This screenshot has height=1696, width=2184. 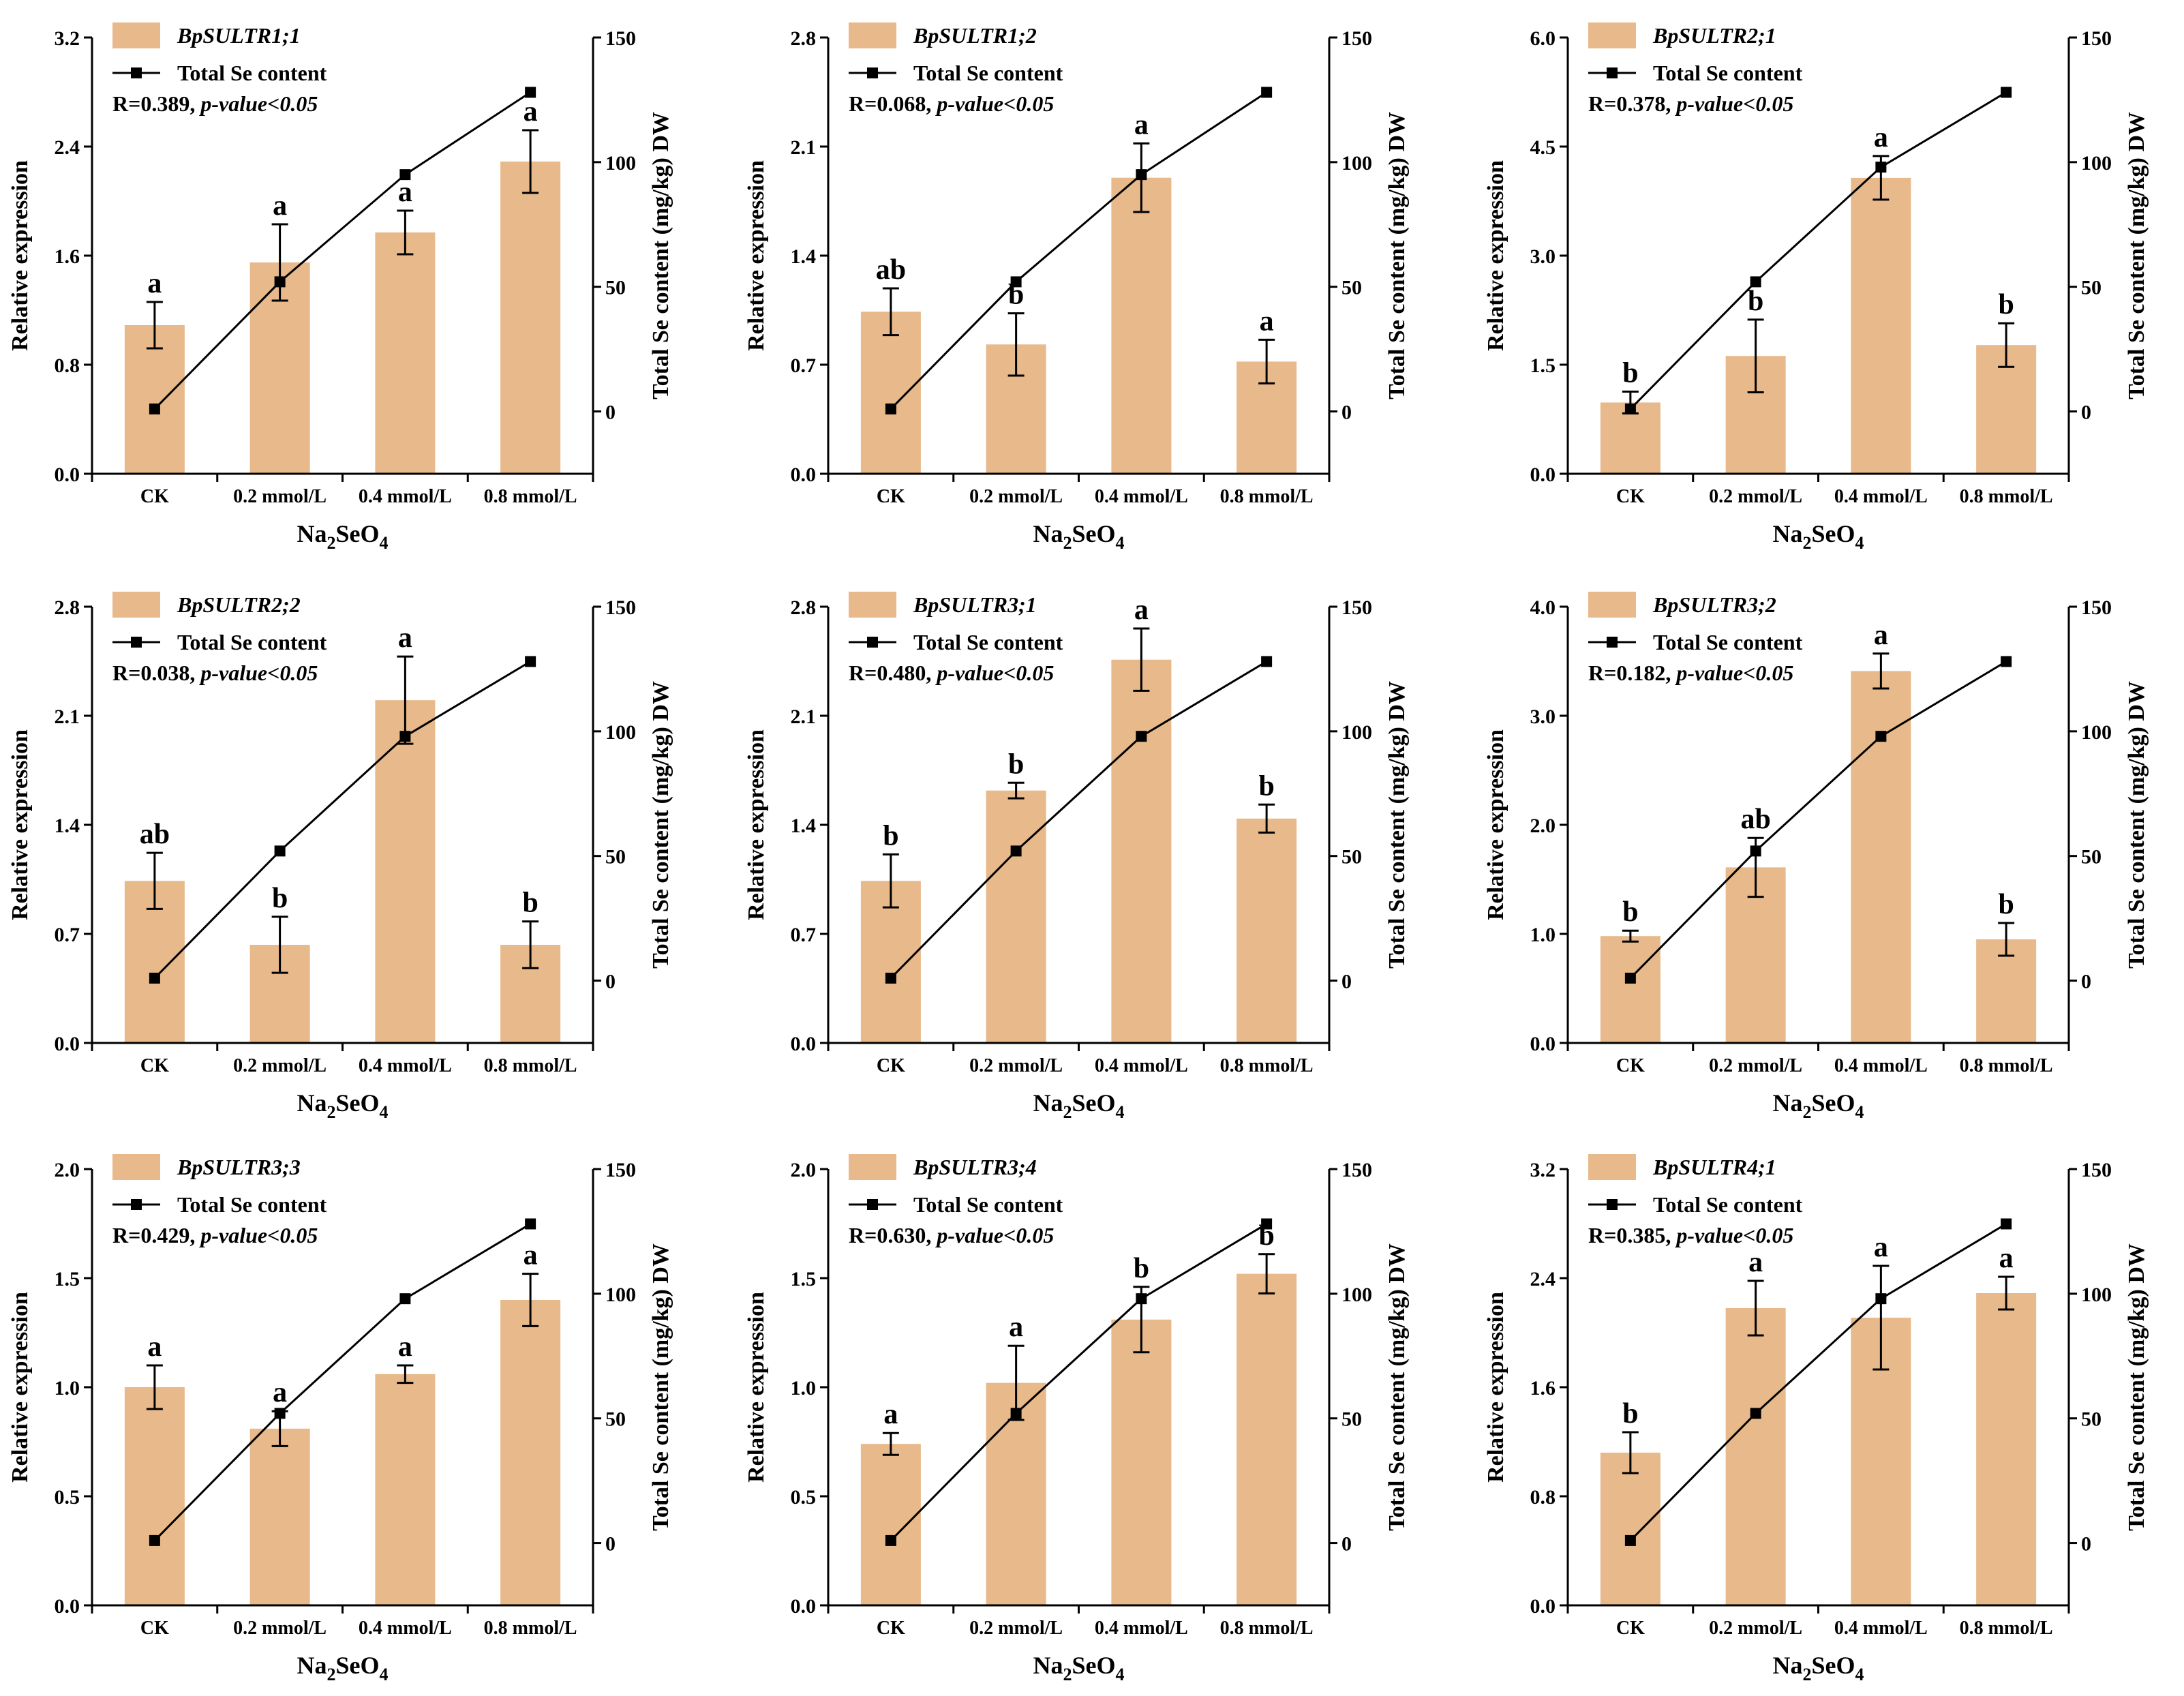 What do you see at coordinates (1690, 1235) in the screenshot?
I see `correlation-annotation: R=0.385, p-value<0.05` at bounding box center [1690, 1235].